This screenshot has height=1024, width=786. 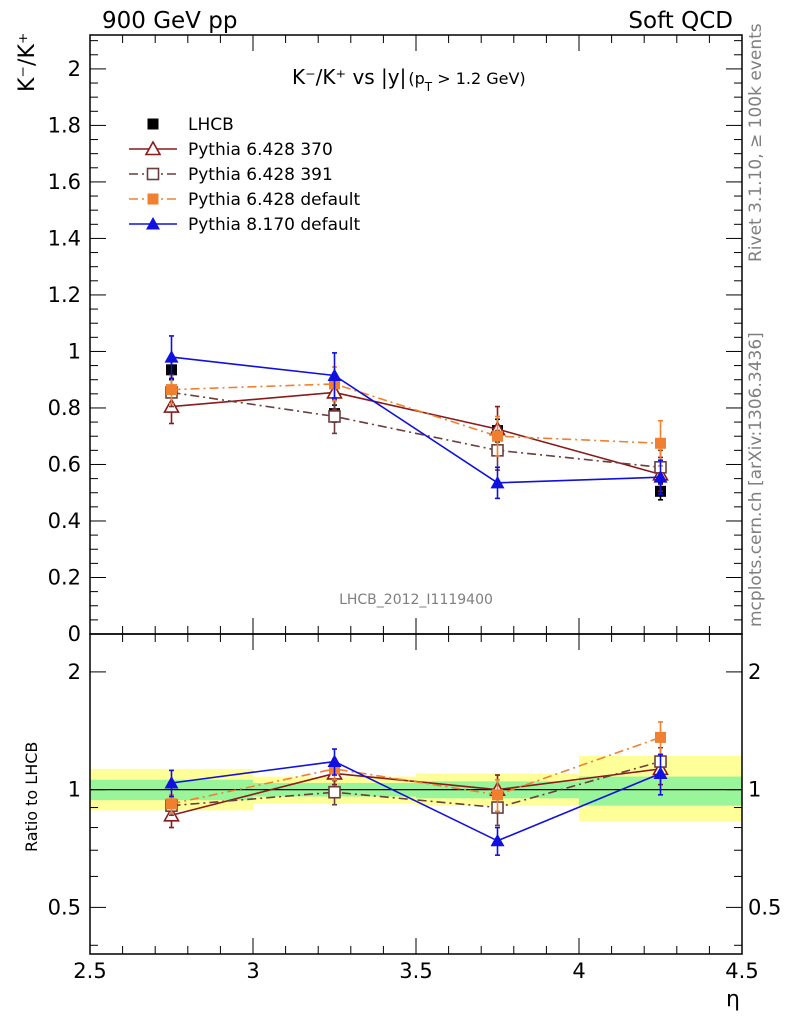 What do you see at coordinates (252, 971) in the screenshot?
I see `x-tick-label: 3` at bounding box center [252, 971].